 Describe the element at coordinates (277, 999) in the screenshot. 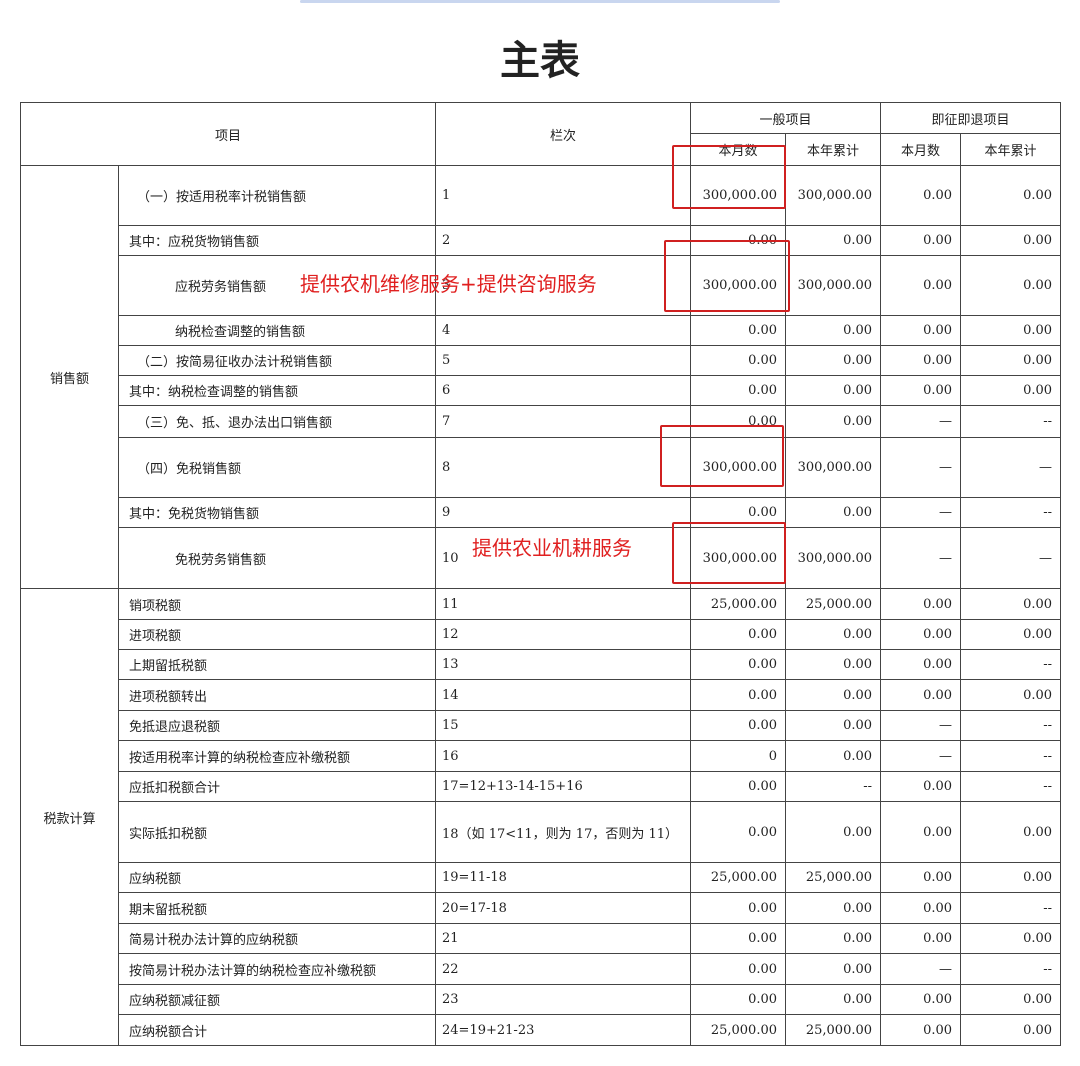

I see `item-label: 应纳税额减征额` at that location.